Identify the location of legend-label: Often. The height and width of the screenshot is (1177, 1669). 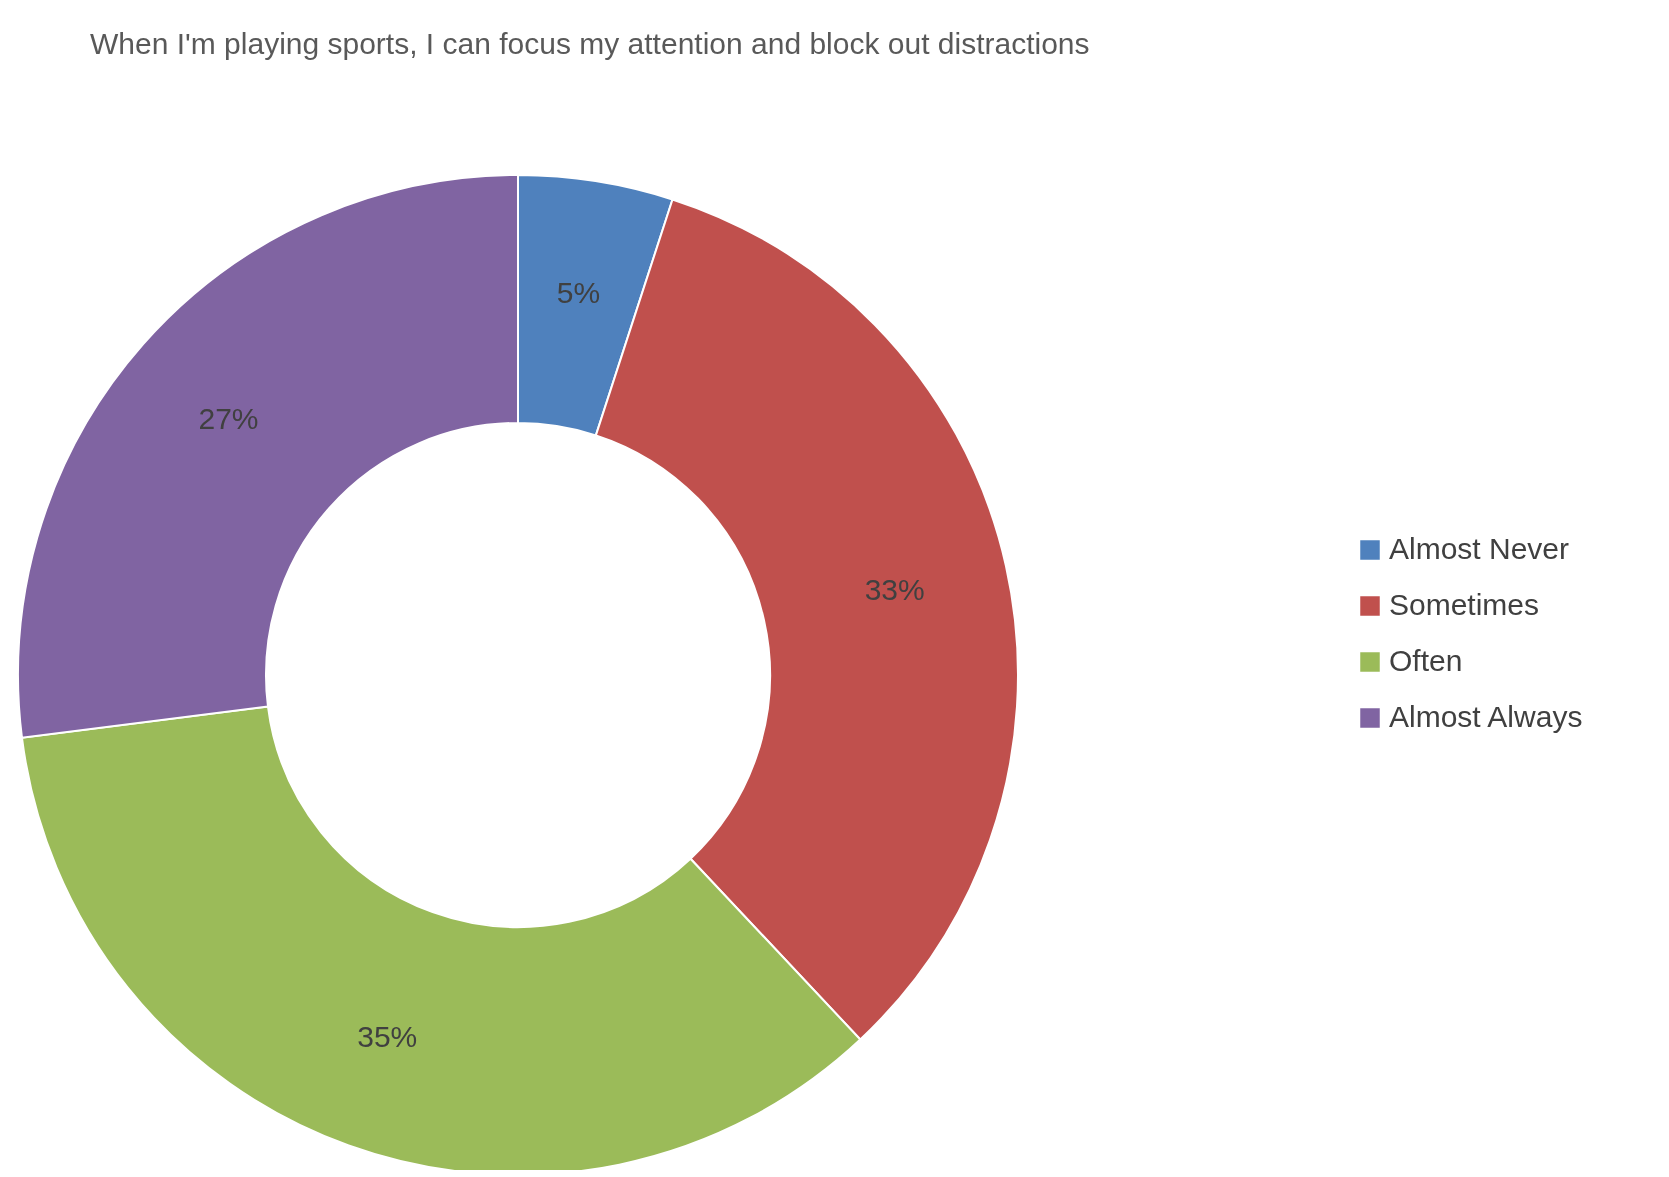
(1426, 660).